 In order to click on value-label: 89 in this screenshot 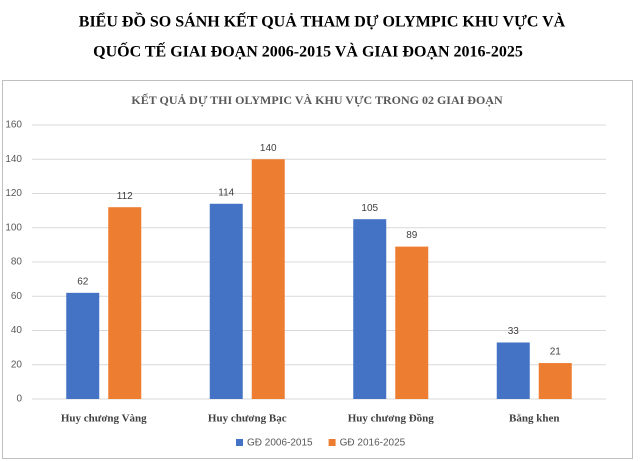, I will do `click(412, 235)`.